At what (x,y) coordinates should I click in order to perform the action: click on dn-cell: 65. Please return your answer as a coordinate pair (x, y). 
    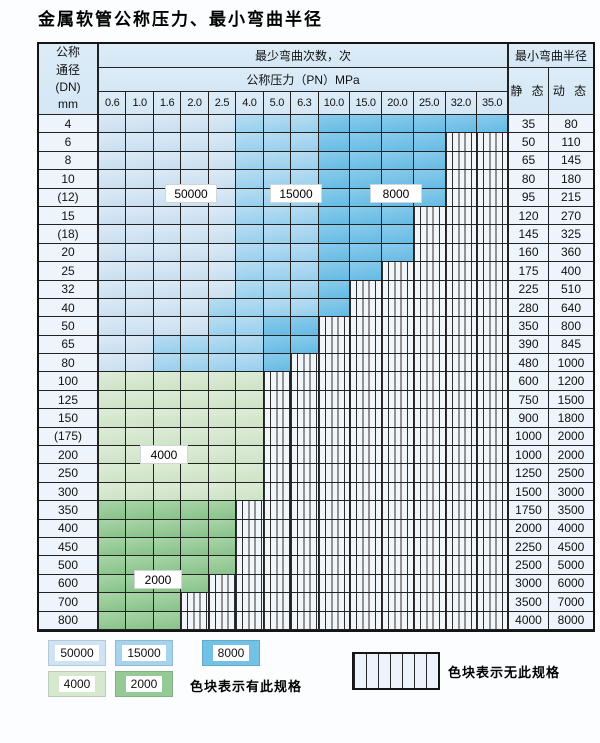
    Looking at the image, I should click on (69, 345).